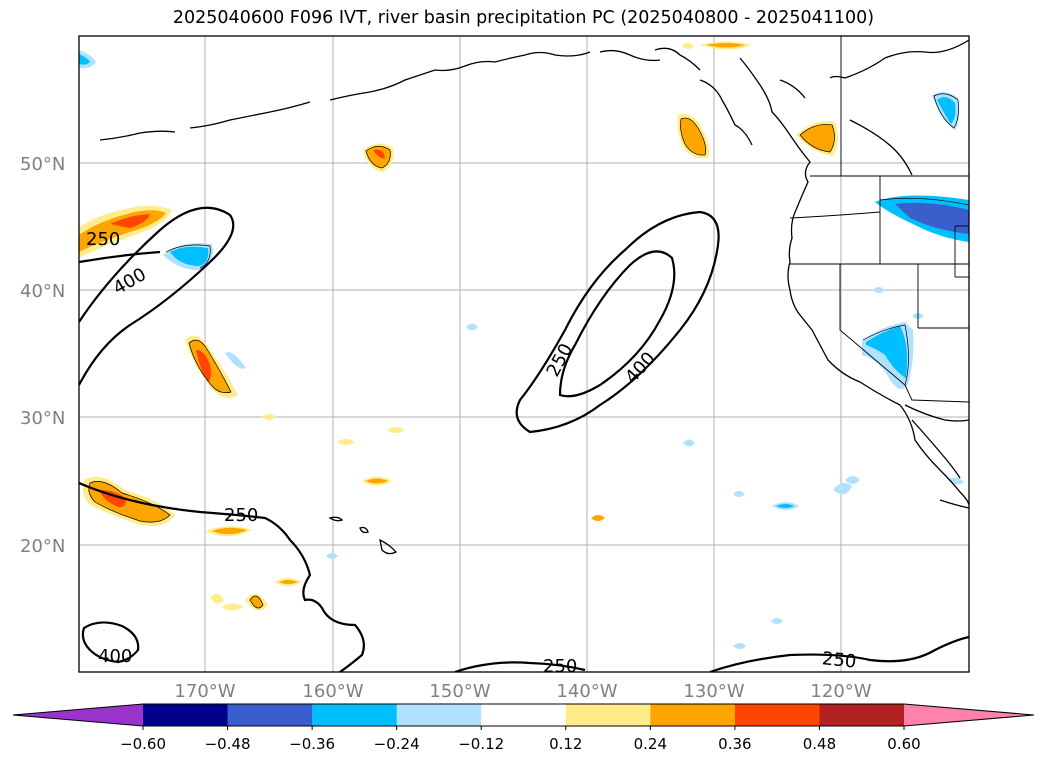 The image size is (1047, 765). I want to click on lat-label: 50°N, so click(42, 164).